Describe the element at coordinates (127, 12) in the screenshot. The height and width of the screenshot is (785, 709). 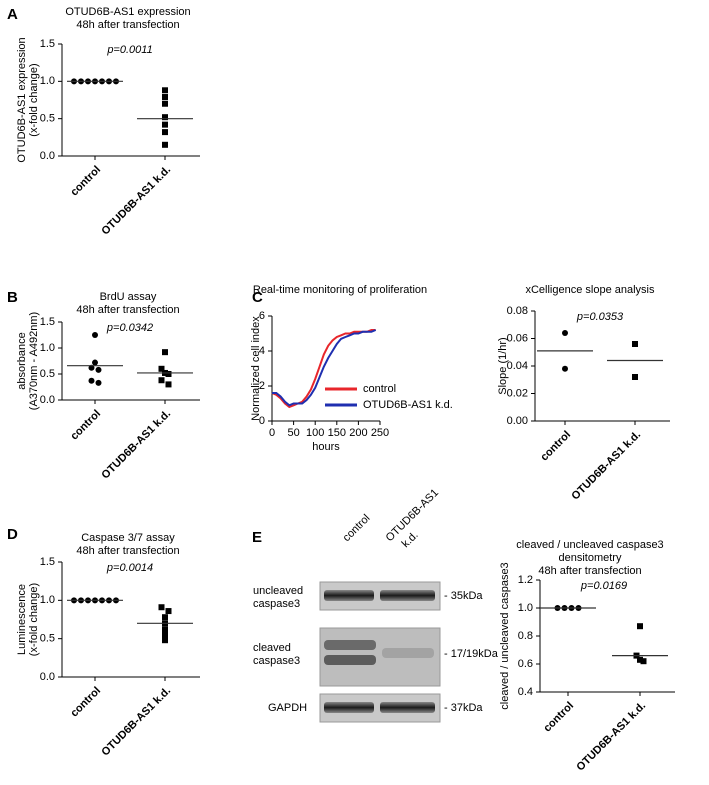
I see `chart-title: OTUD6B-AS1 expression` at that location.